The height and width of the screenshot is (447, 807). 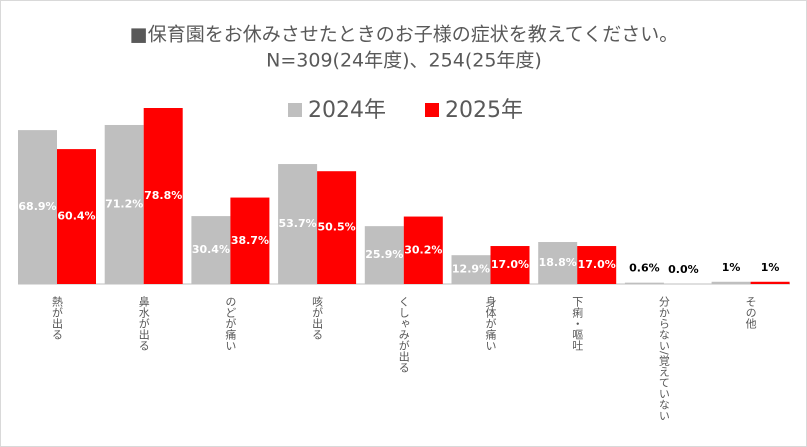 What do you see at coordinates (663, 358) in the screenshot?
I see `x-tick-label: 分からない/覚えていない` at bounding box center [663, 358].